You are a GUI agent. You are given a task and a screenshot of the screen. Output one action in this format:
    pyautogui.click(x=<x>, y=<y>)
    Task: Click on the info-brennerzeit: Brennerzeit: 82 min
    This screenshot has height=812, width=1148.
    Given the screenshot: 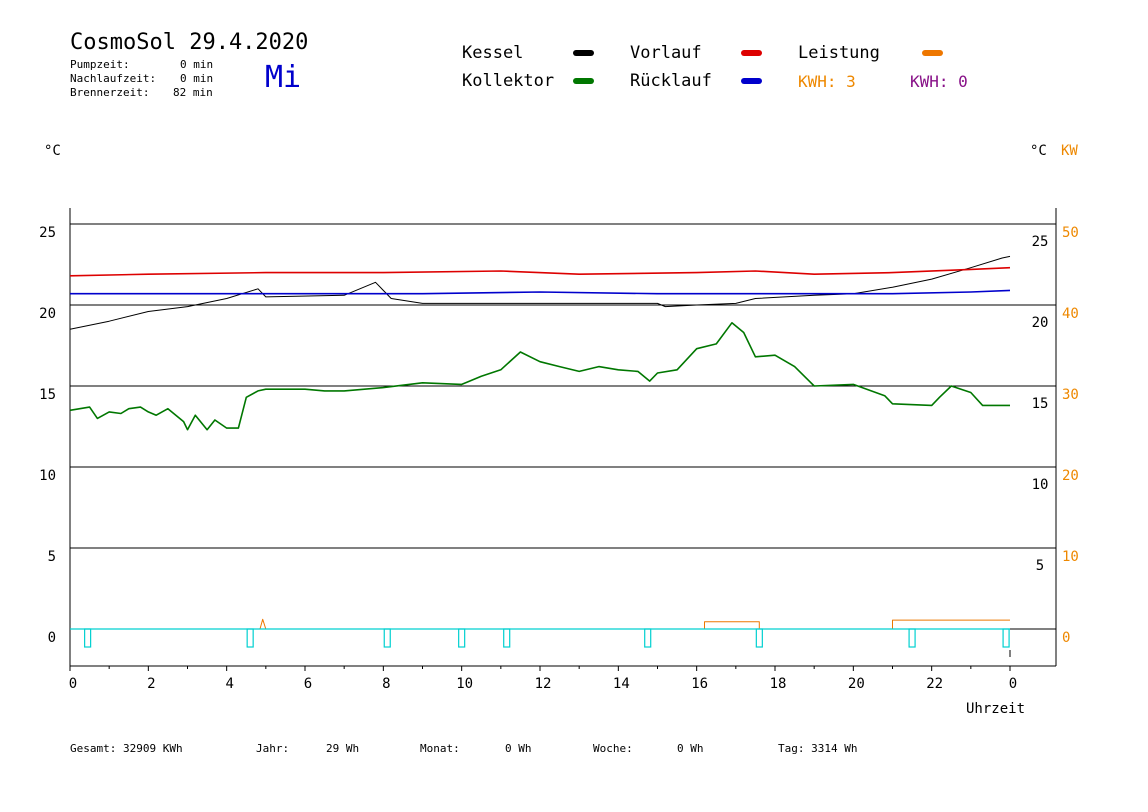 What is the action you would take?
    pyautogui.click(x=141, y=92)
    